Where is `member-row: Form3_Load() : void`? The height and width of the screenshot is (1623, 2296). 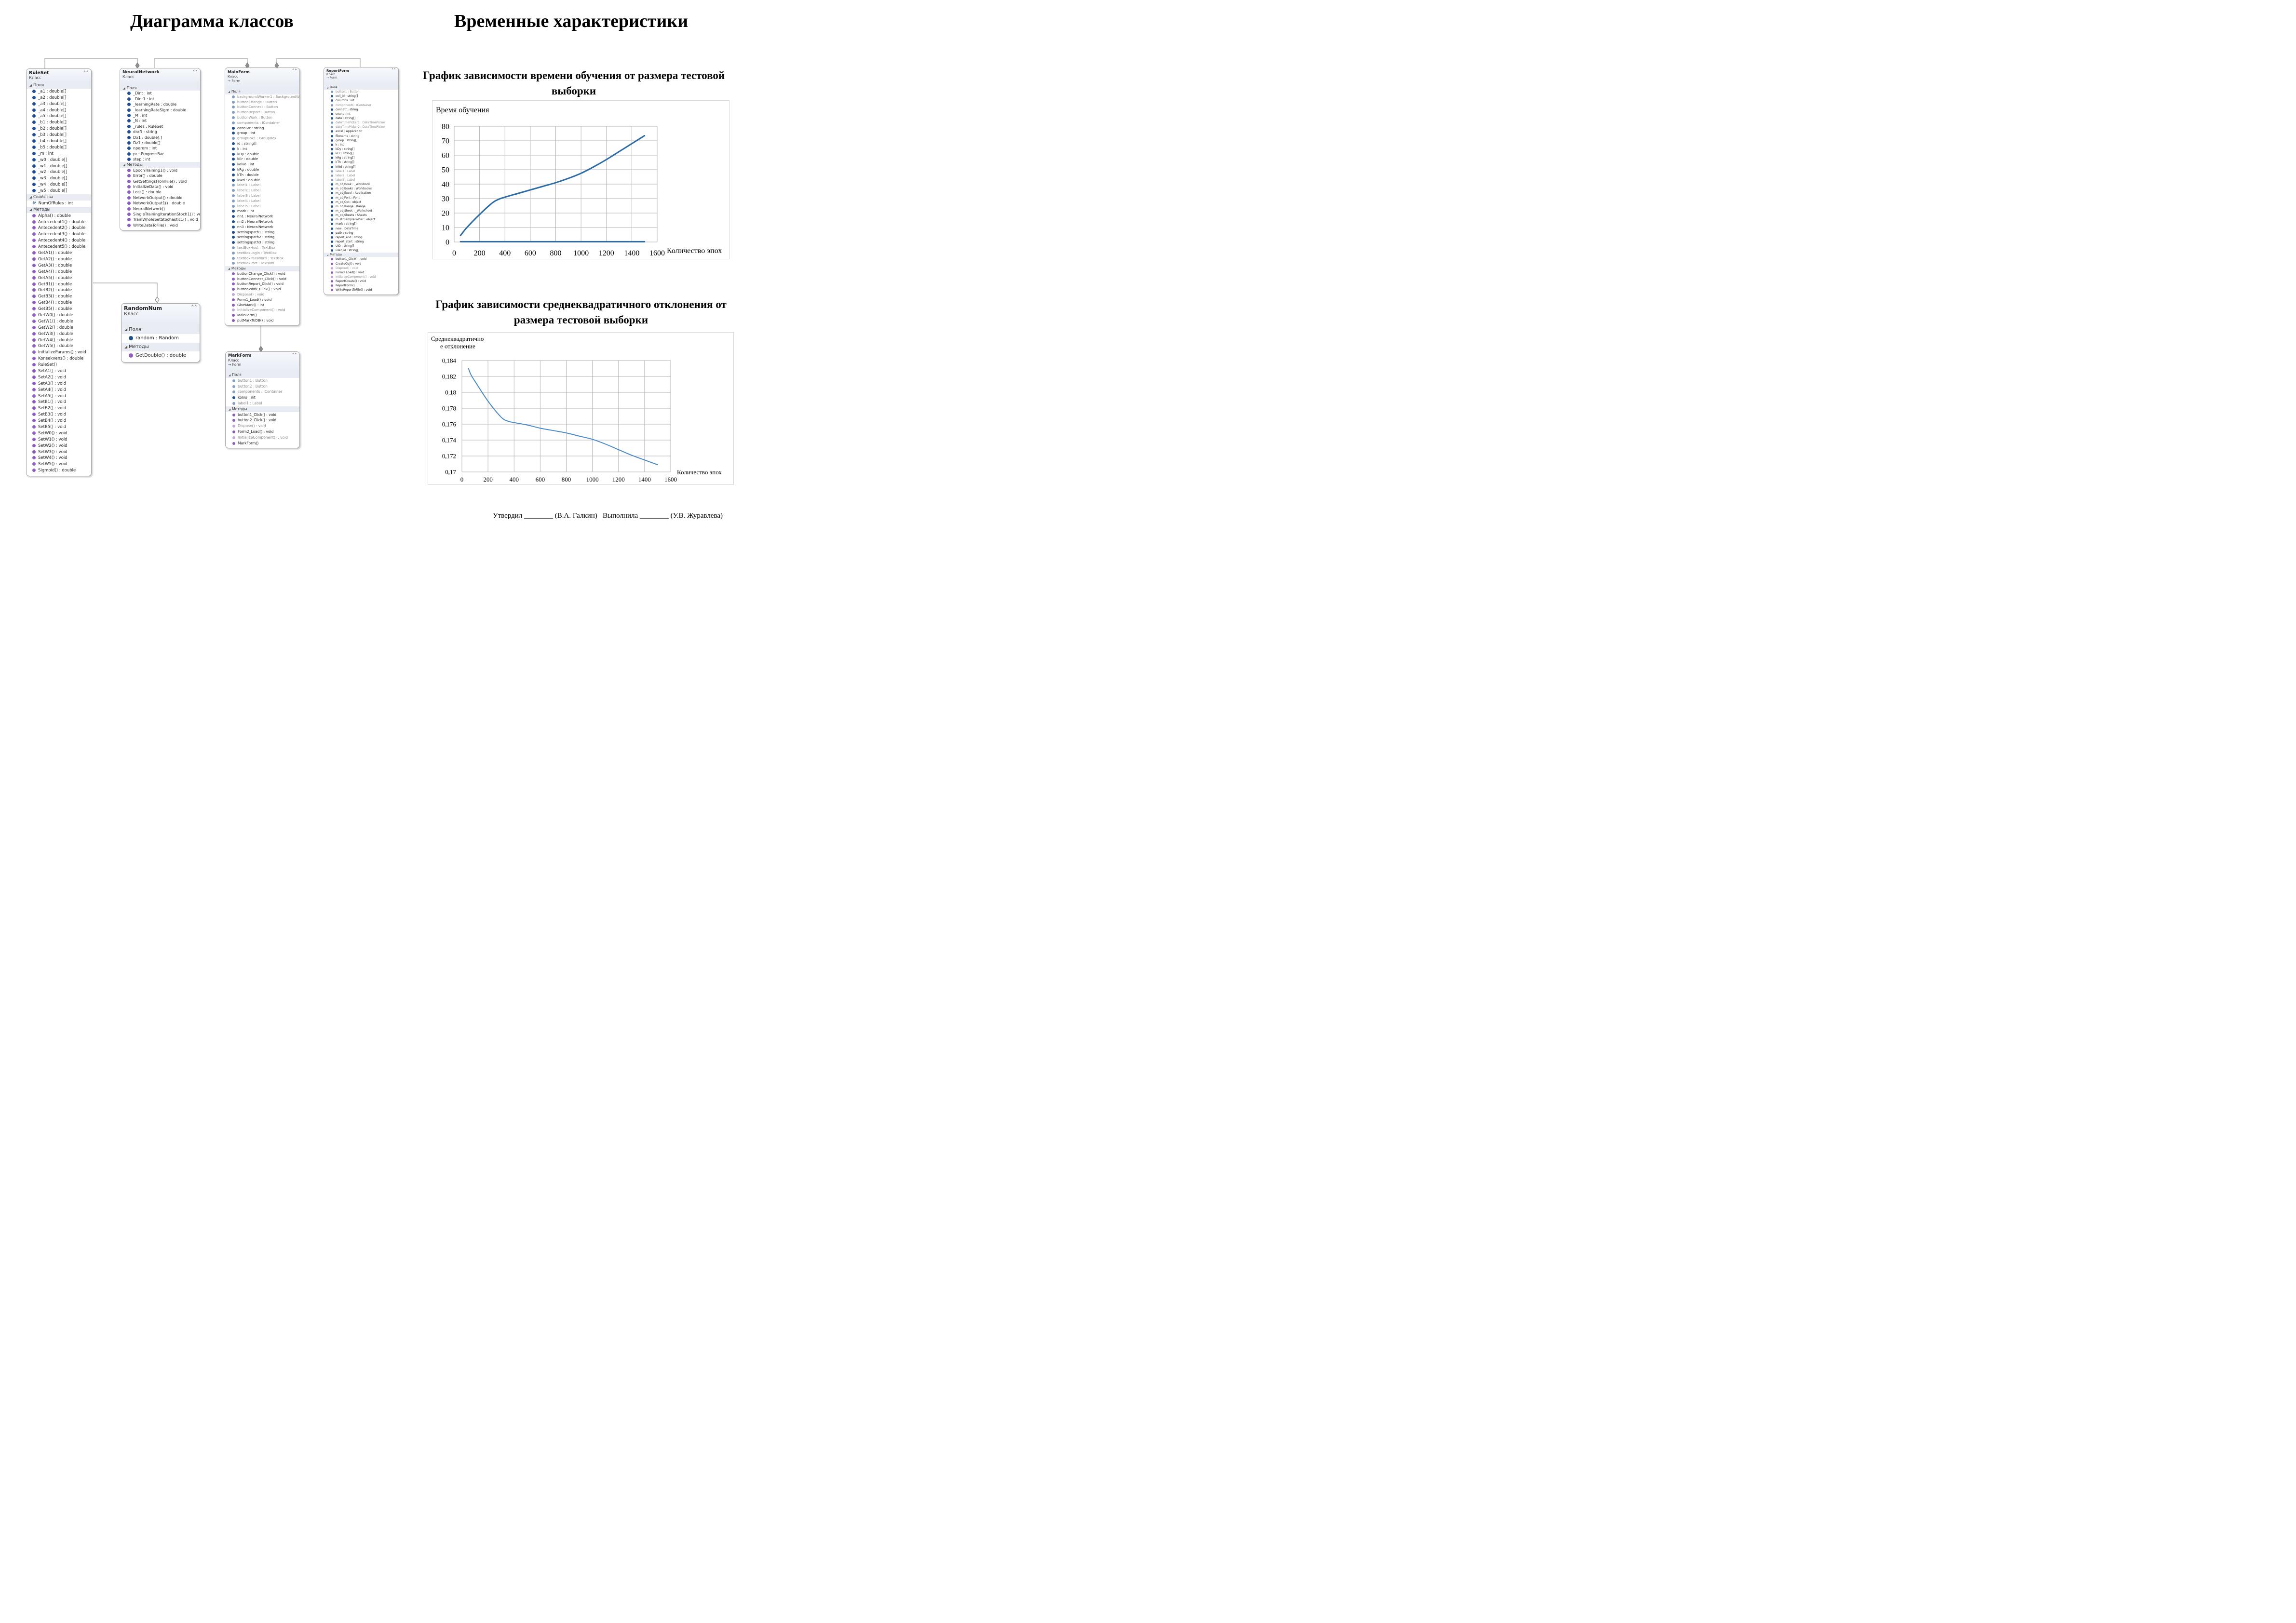
member-row: Form3_Load() : void is located at coordinates (361, 273).